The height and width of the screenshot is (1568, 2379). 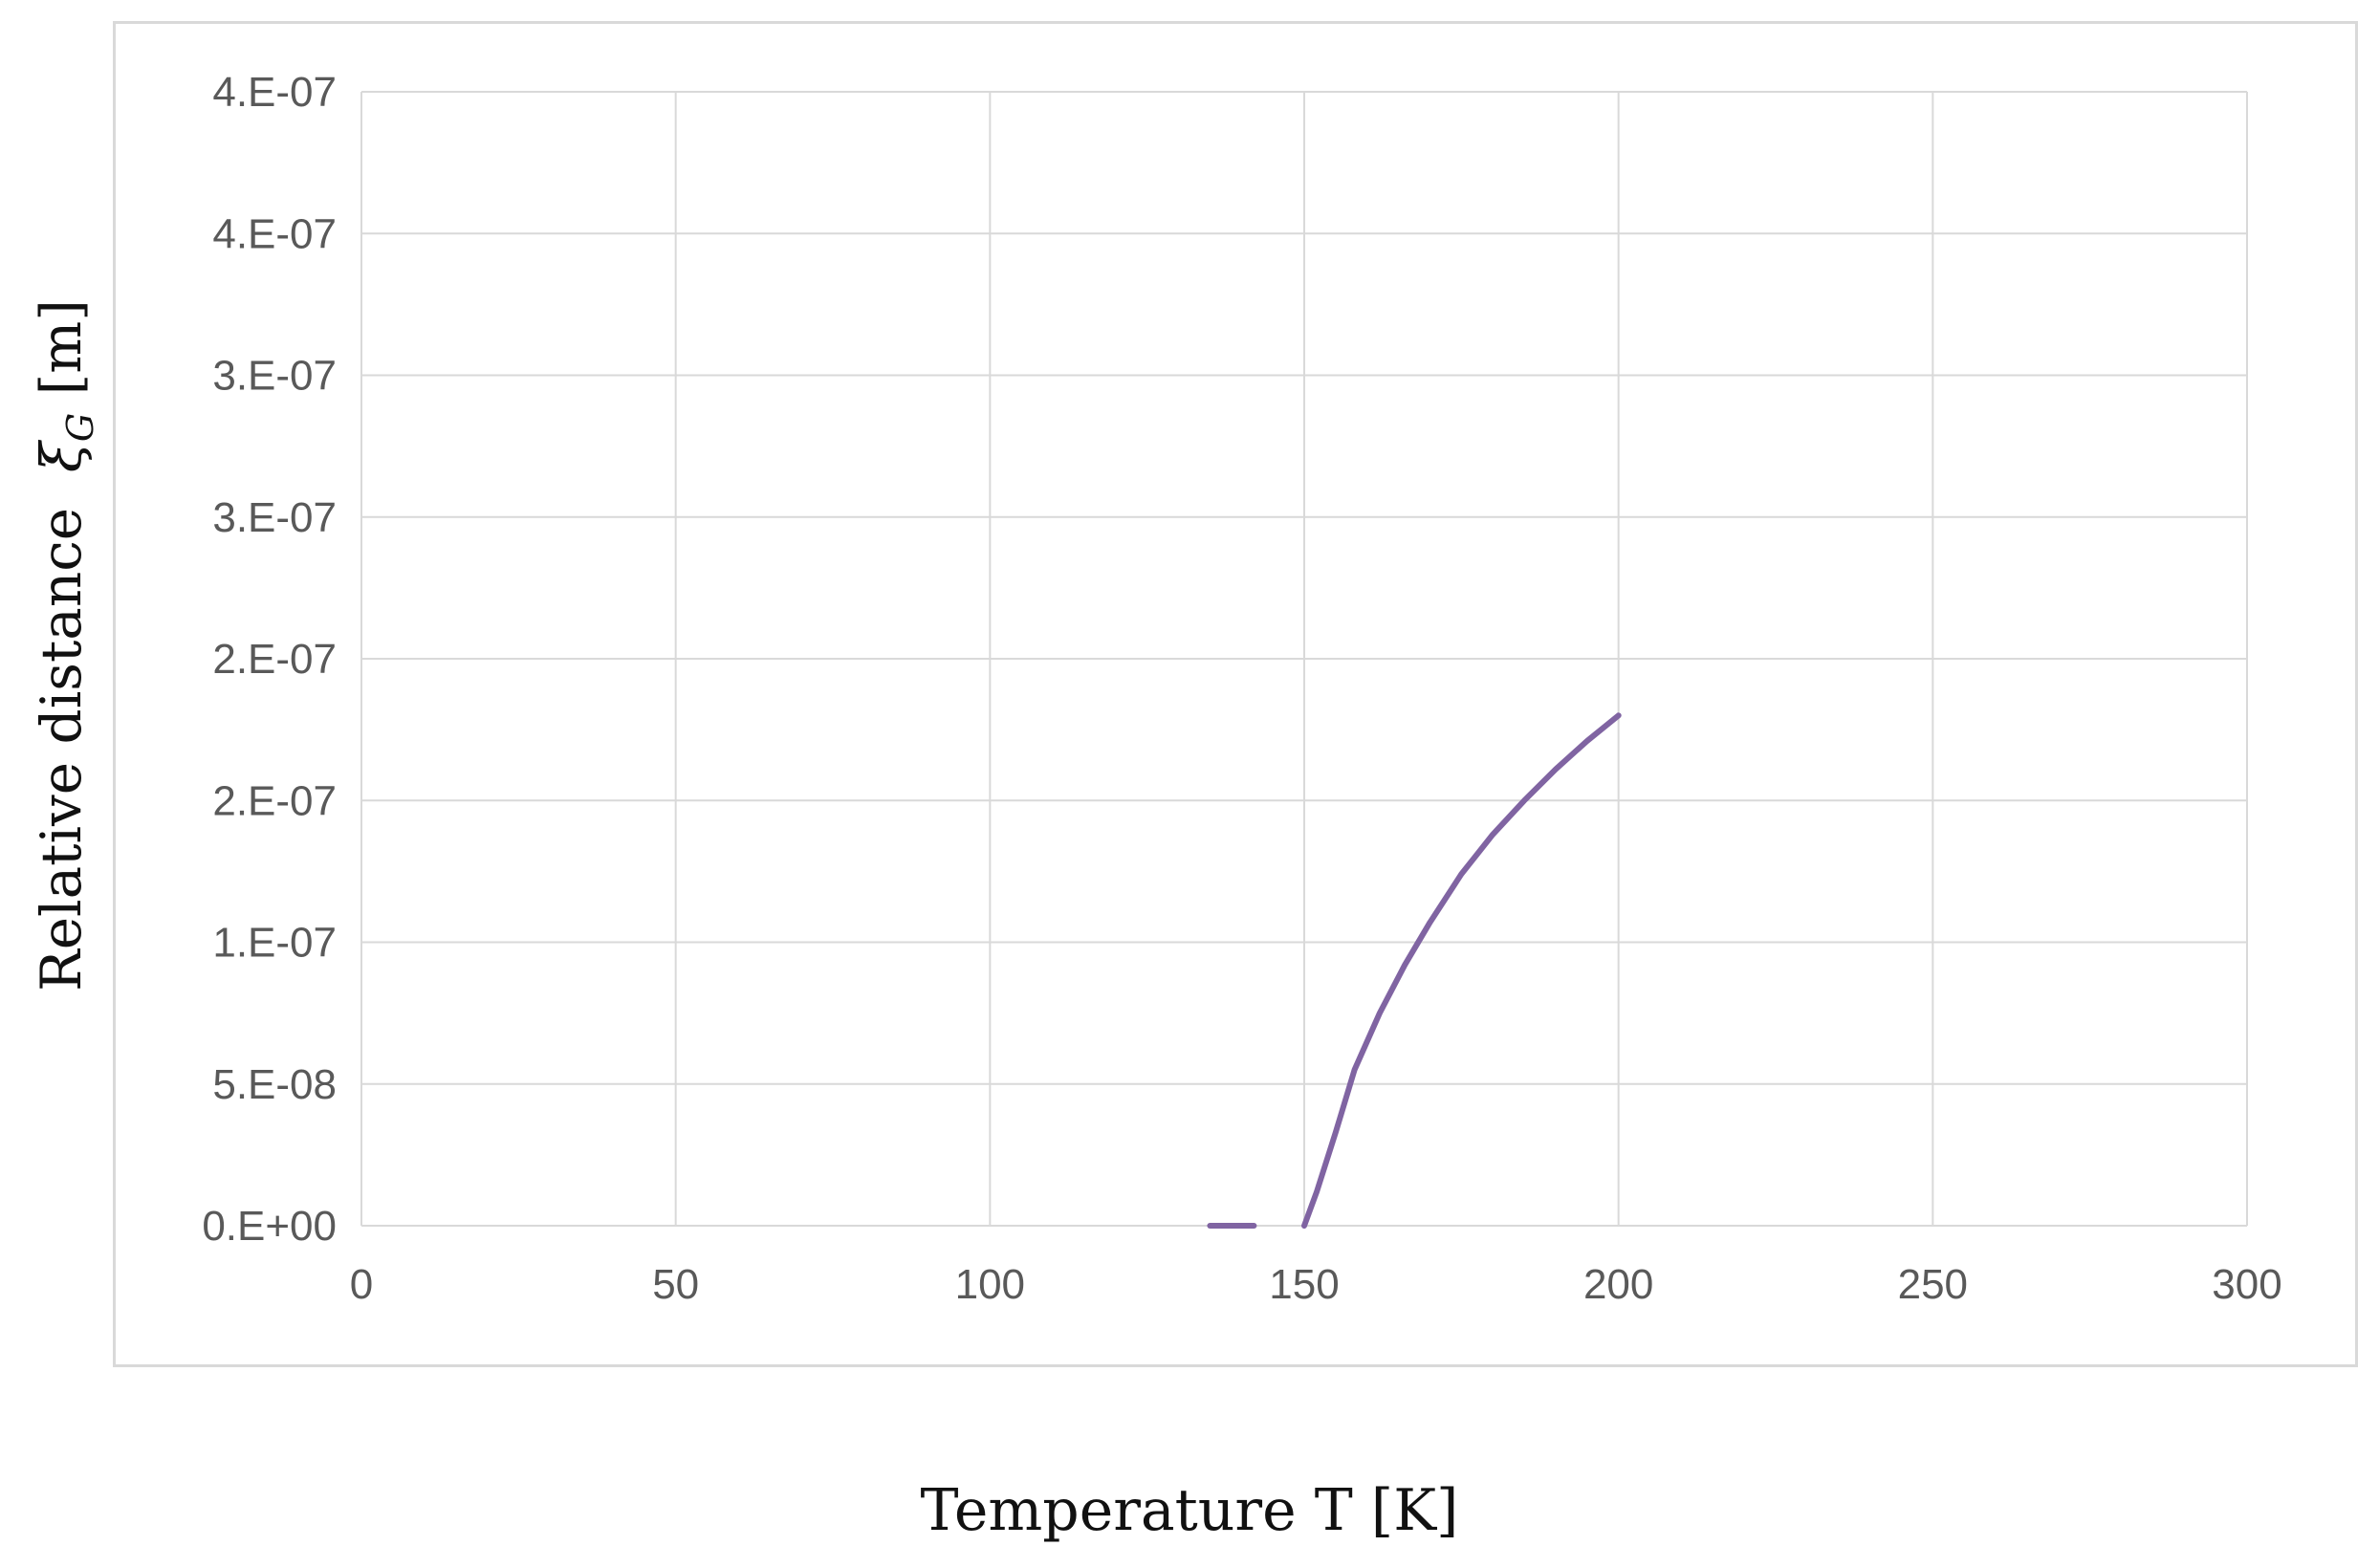 I want to click on x-tick-label: 100, so click(x=990, y=1284).